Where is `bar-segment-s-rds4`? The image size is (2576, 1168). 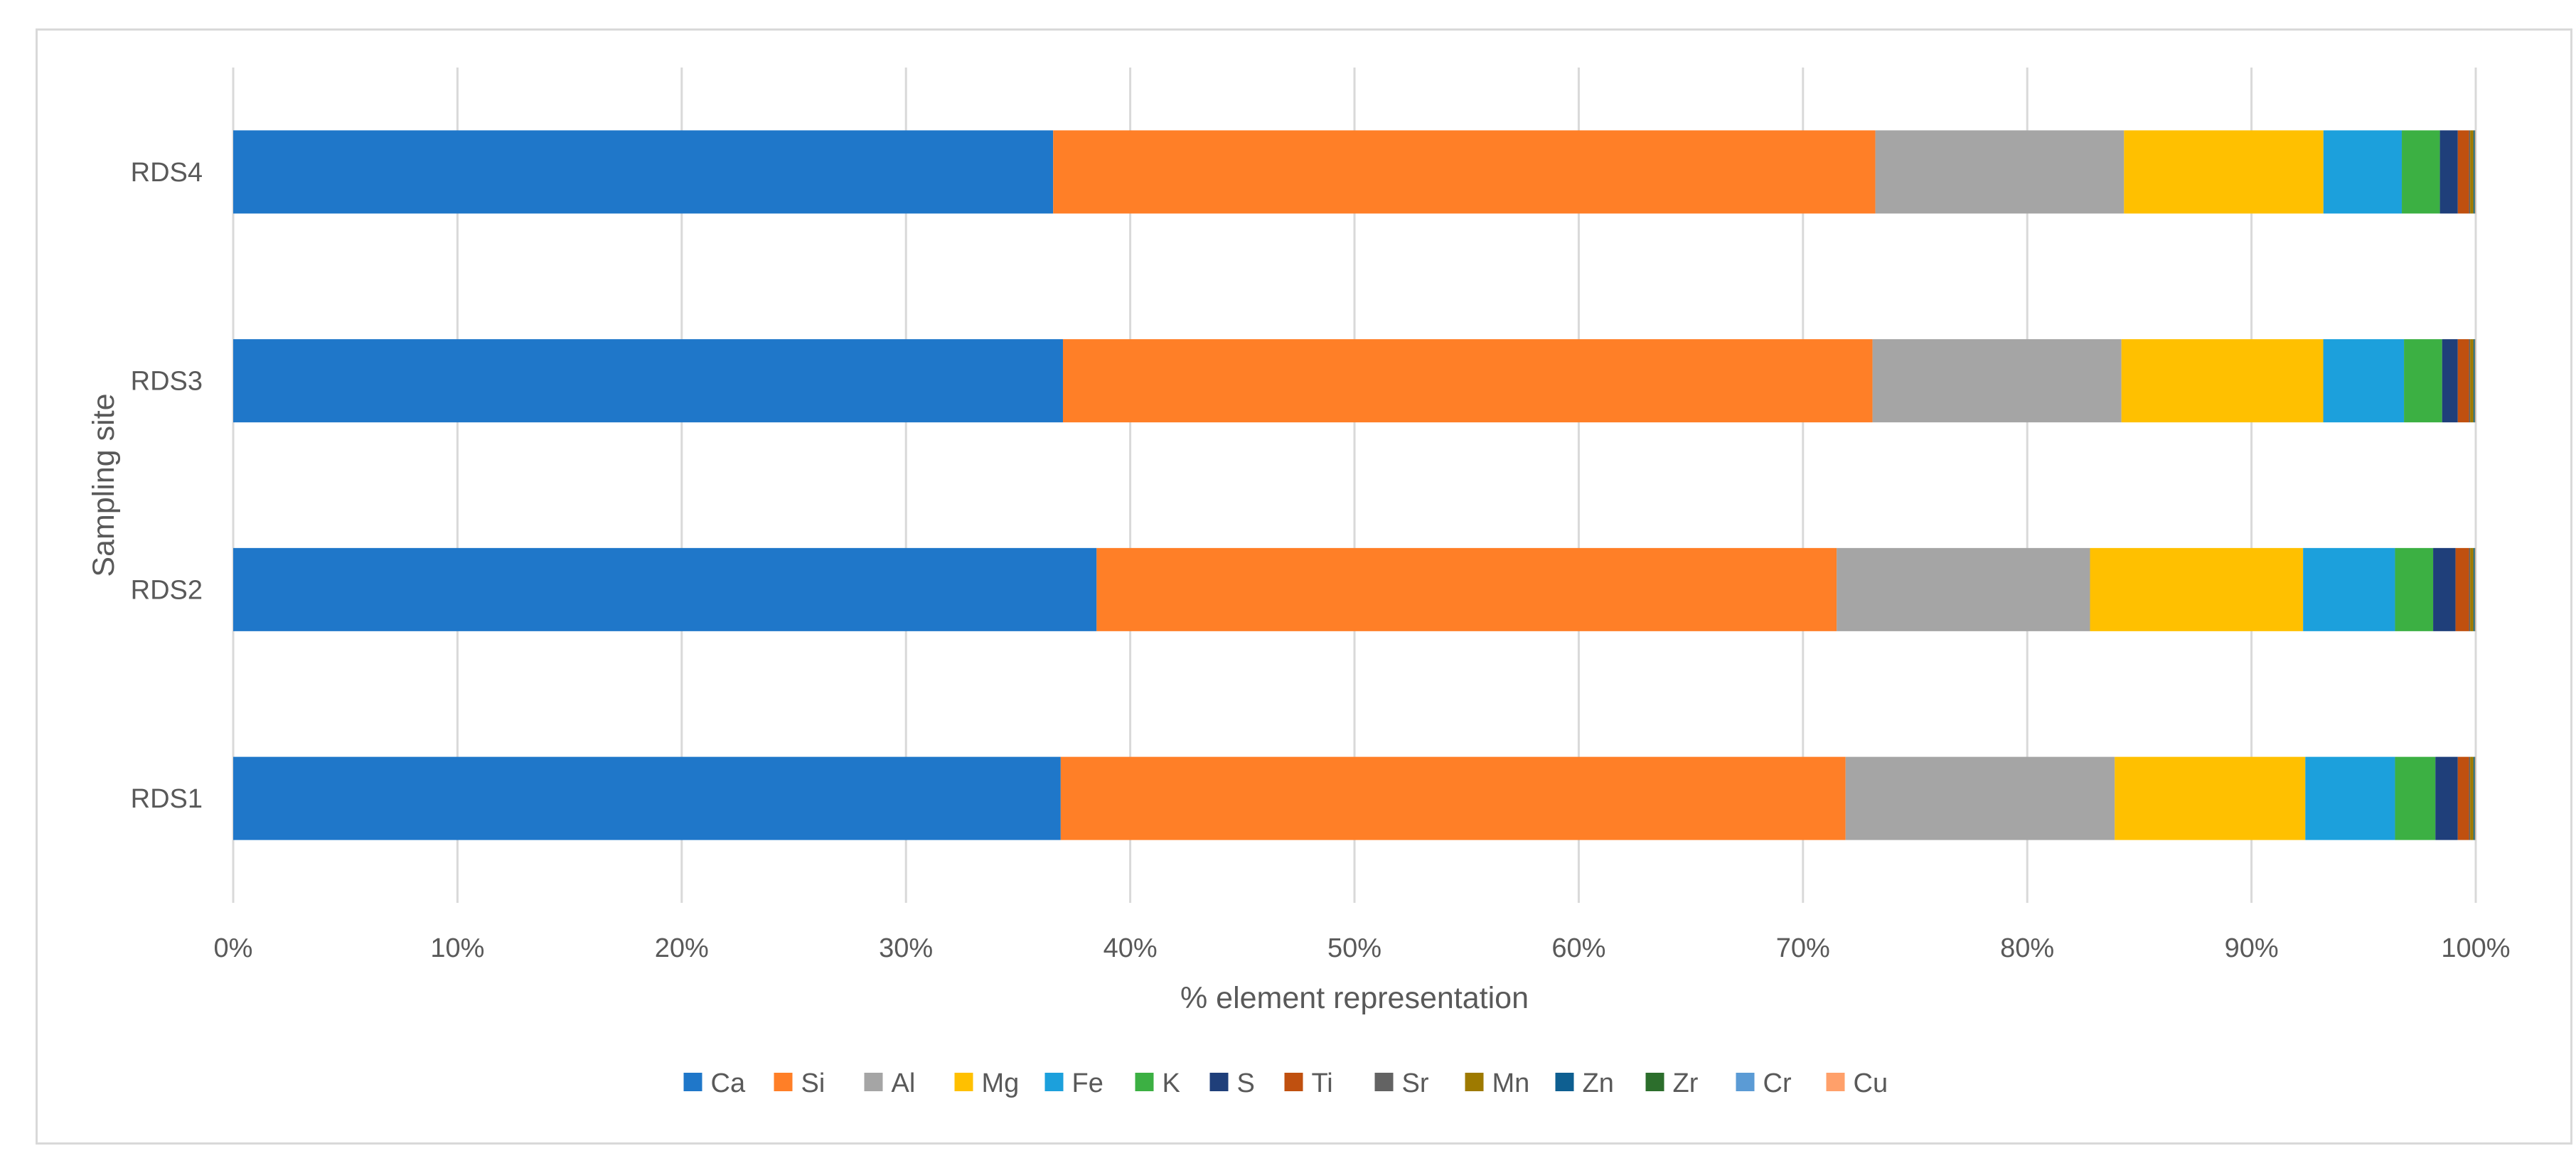
bar-segment-s-rds4 is located at coordinates (2448, 172).